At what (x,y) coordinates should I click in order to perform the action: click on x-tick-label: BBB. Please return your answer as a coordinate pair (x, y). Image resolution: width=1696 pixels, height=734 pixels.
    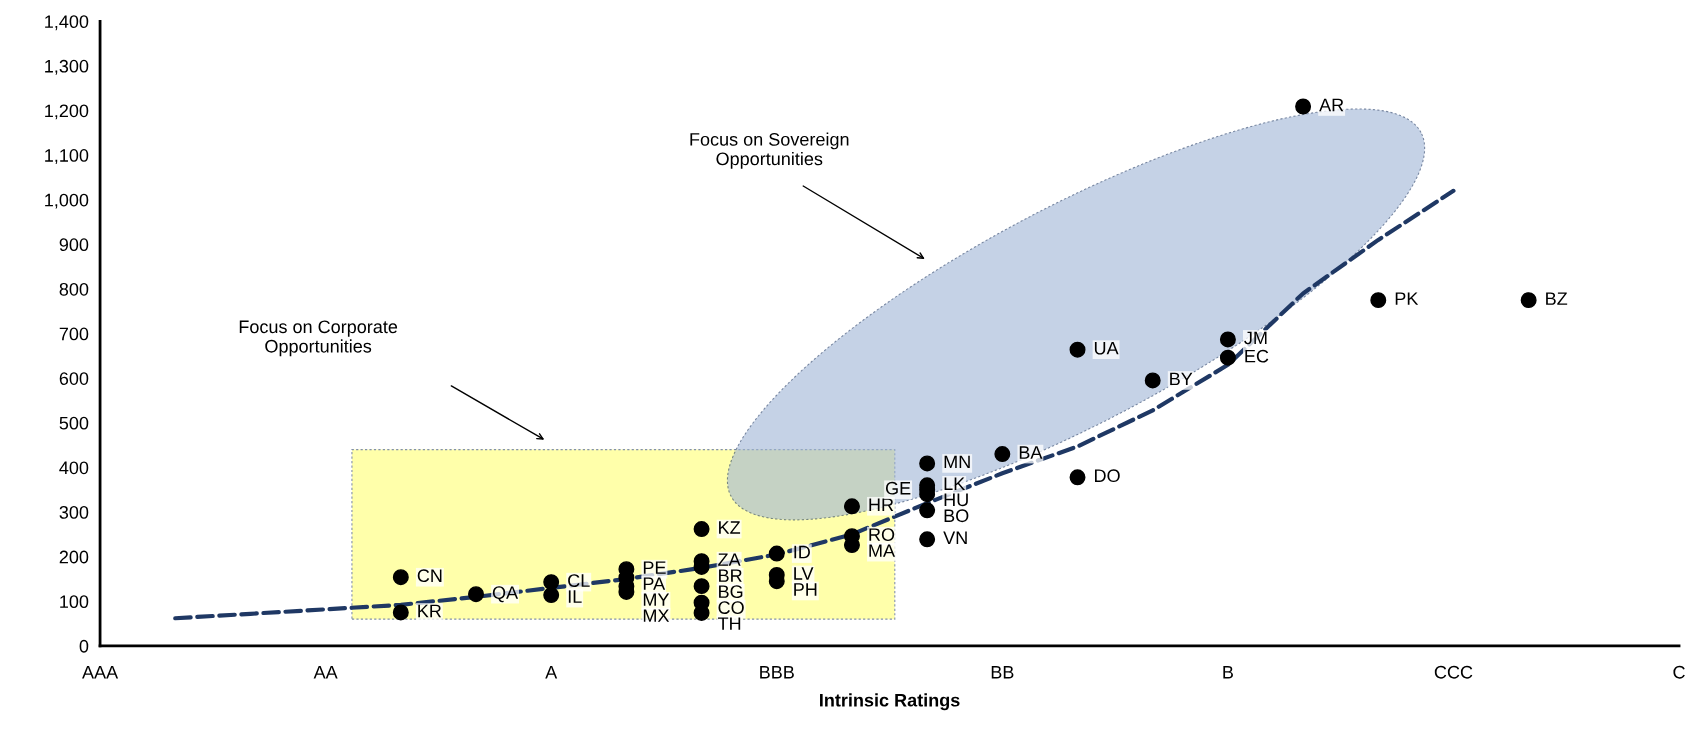
    Looking at the image, I should click on (777, 672).